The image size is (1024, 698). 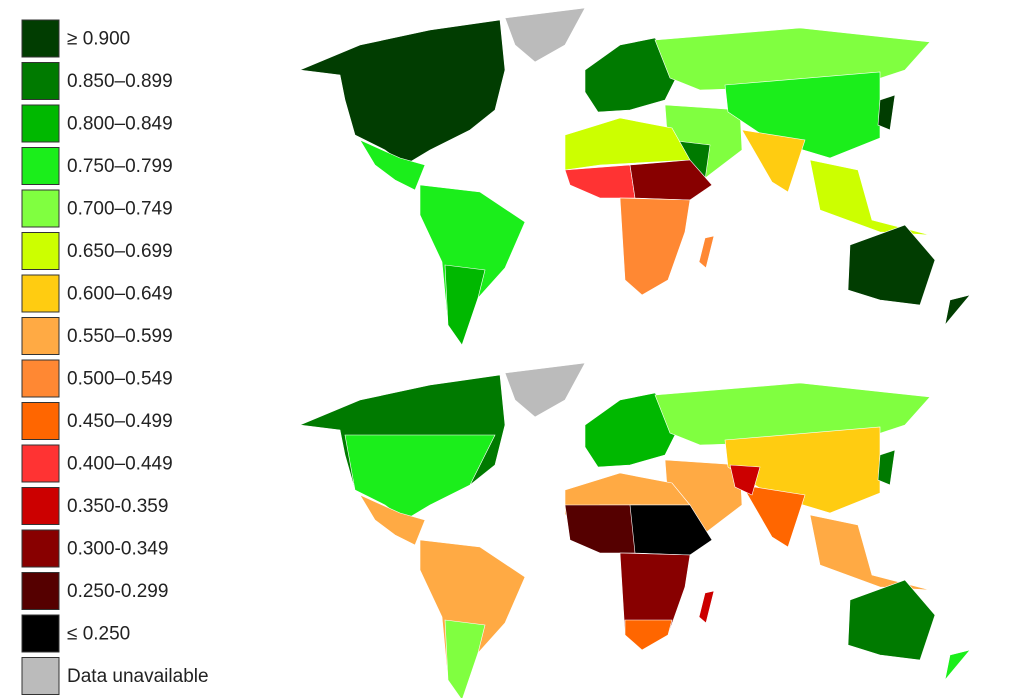 I want to click on legend-label: ≥ 0.900, so click(x=98, y=39).